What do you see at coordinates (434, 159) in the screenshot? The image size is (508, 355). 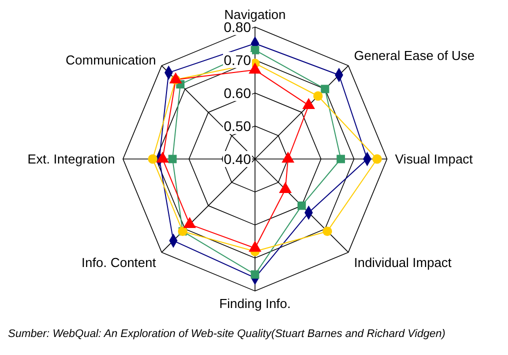 I see `spoke-label: Visual Impact` at bounding box center [434, 159].